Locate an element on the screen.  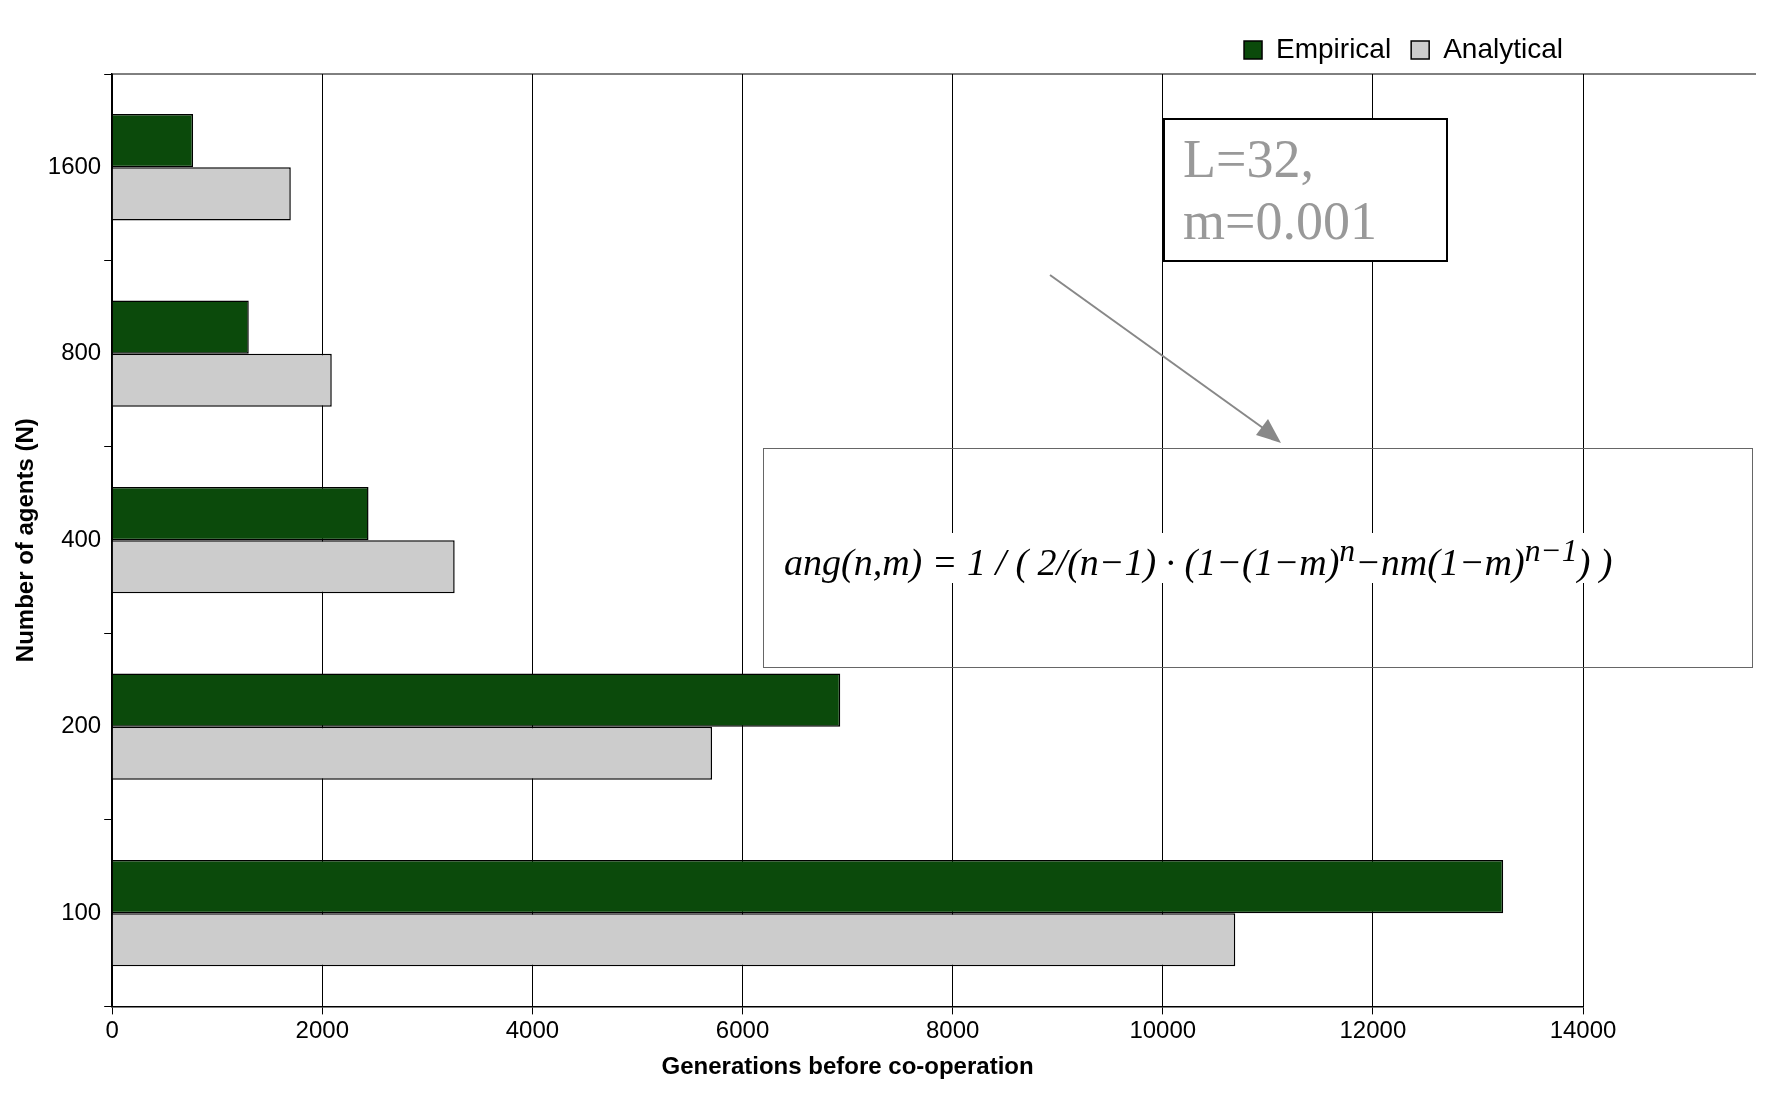
annotation: L=32, m=0.001 is located at coordinates (1305, 190).